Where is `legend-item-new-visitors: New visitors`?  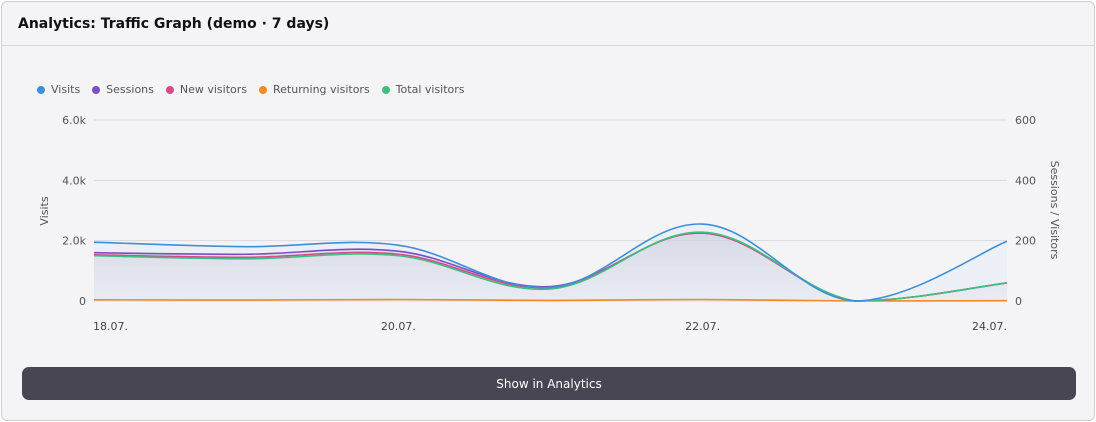
legend-item-new-visitors: New visitors is located at coordinates (206, 89).